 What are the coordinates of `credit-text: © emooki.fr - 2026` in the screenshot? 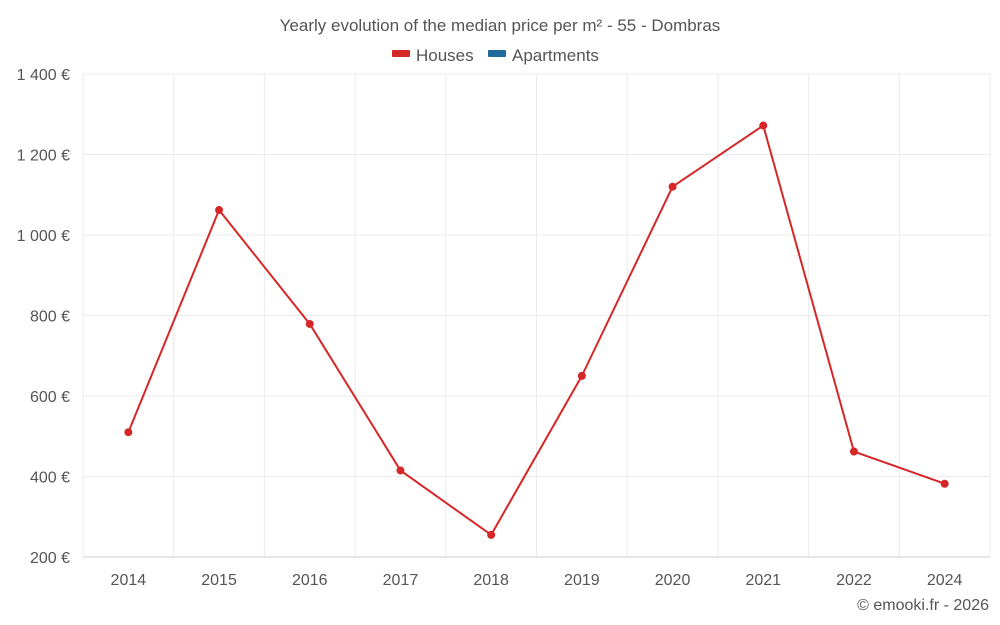 It's located at (923, 605).